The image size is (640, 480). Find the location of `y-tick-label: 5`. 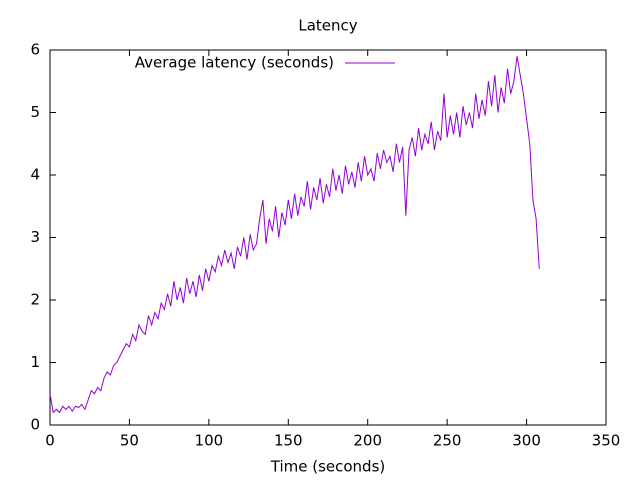

y-tick-label: 5 is located at coordinates (35, 112).